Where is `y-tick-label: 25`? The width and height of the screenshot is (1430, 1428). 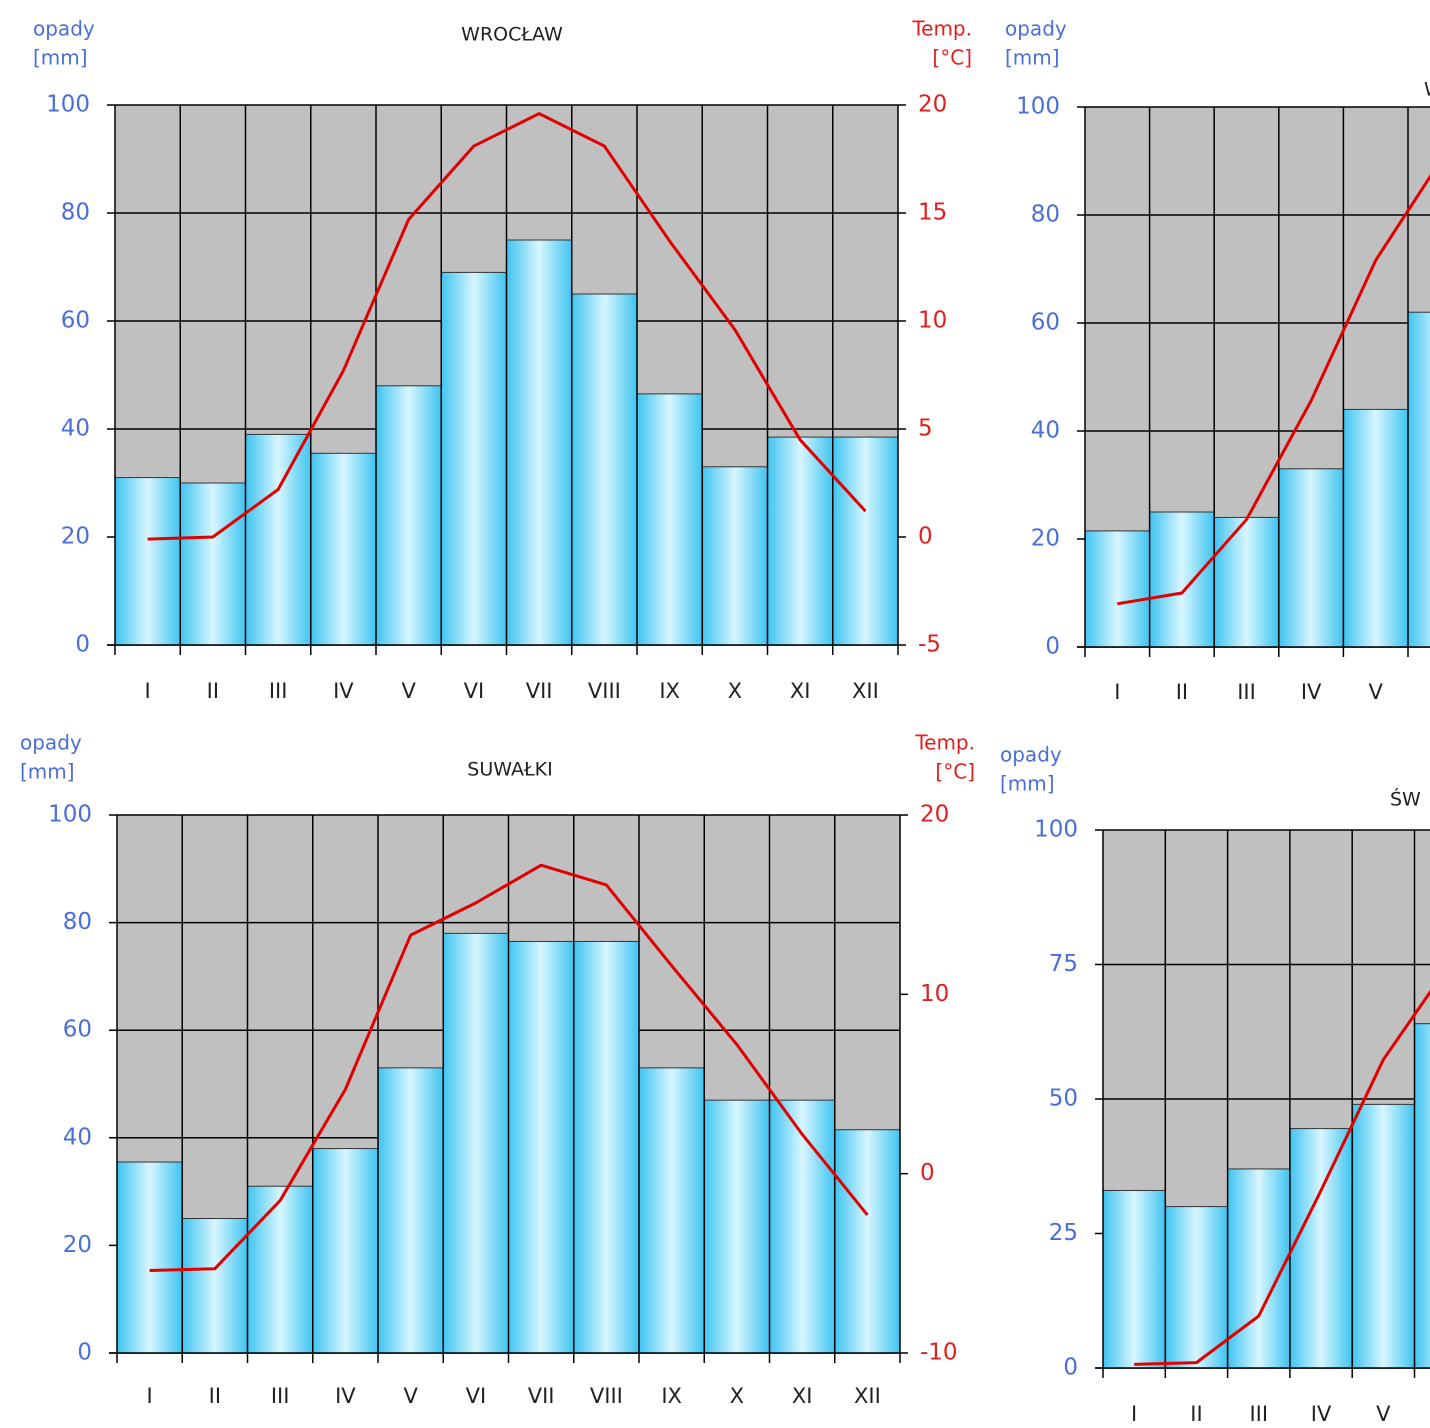
y-tick-label: 25 is located at coordinates (1063, 1233).